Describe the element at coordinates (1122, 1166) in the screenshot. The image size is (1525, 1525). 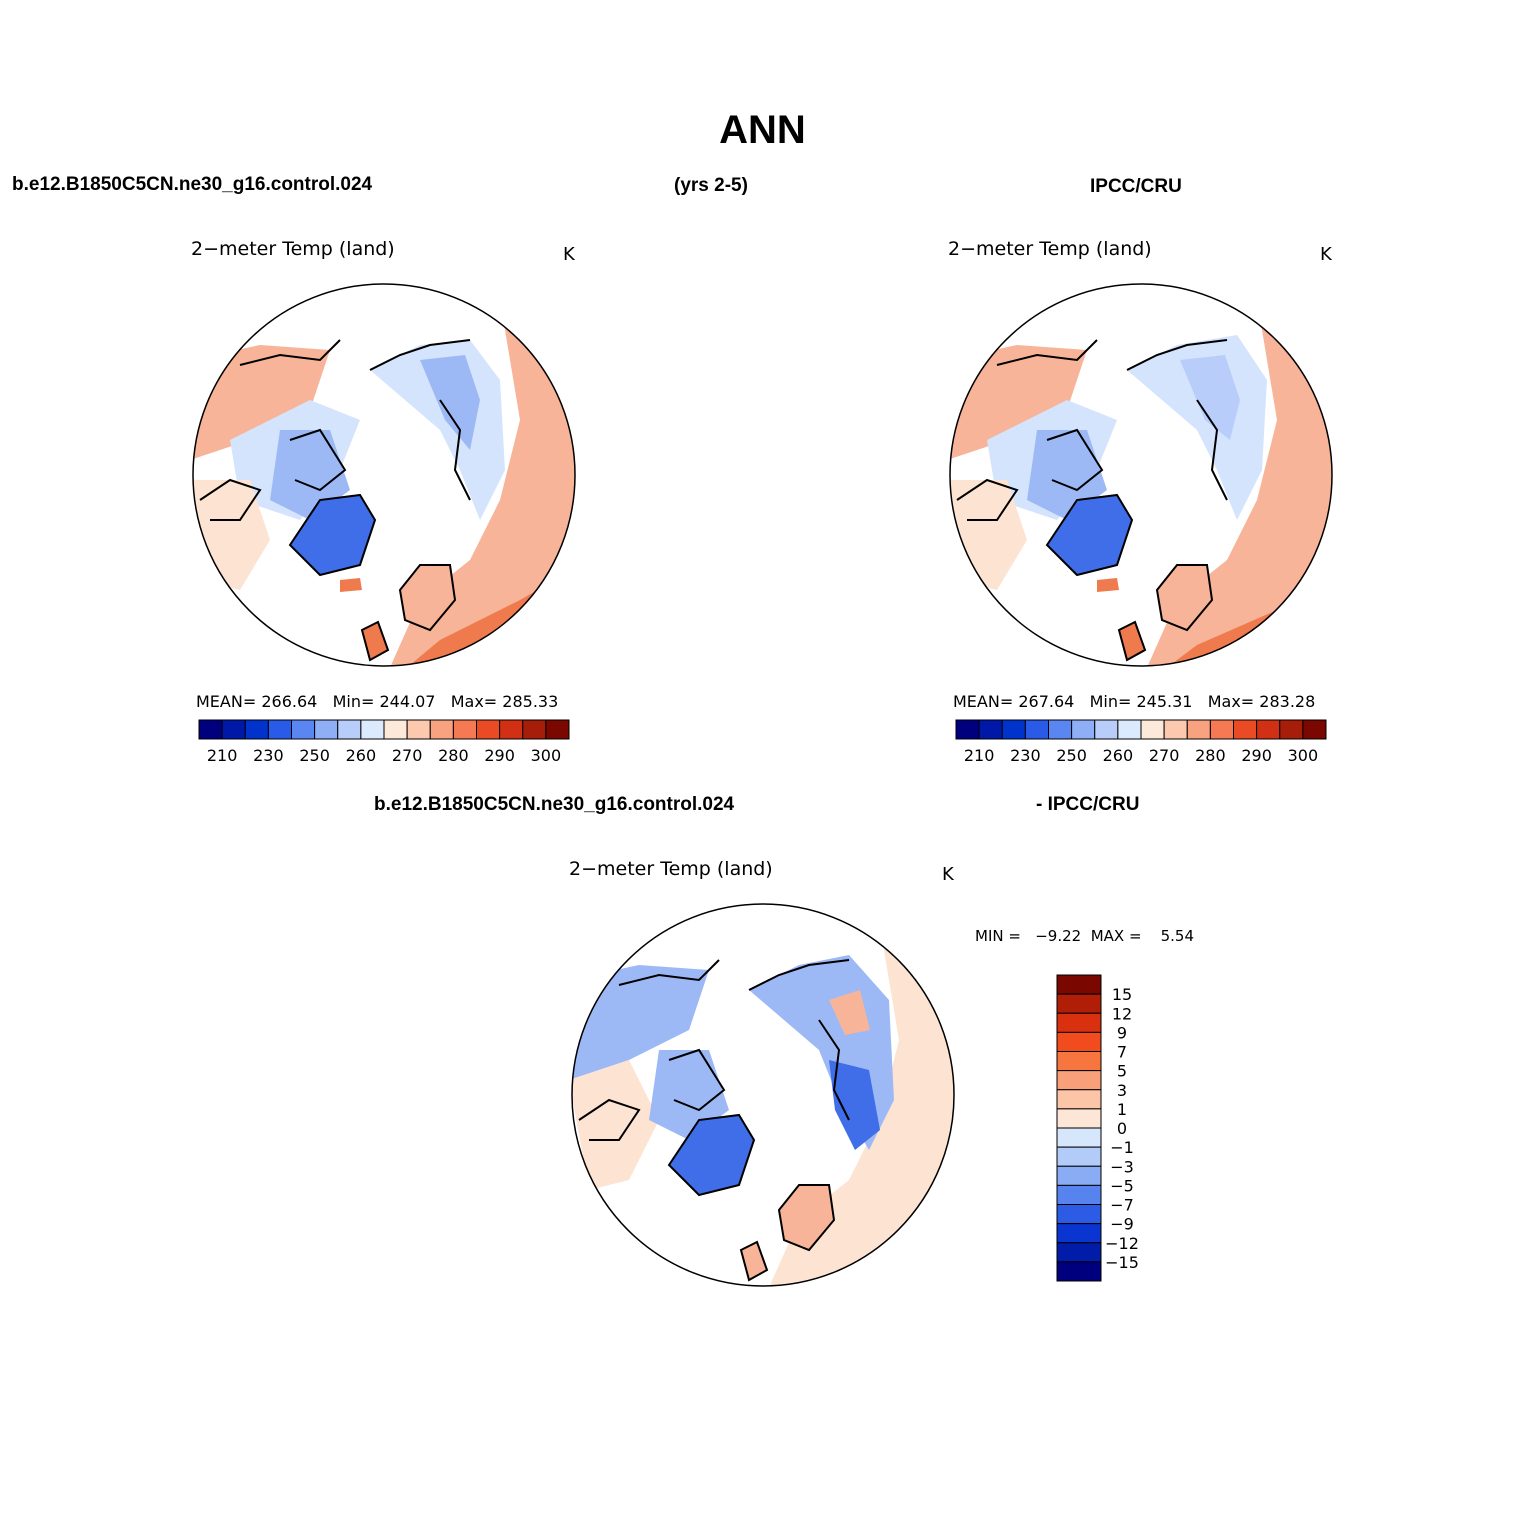
I see `colorbar-tick-label: −3` at that location.